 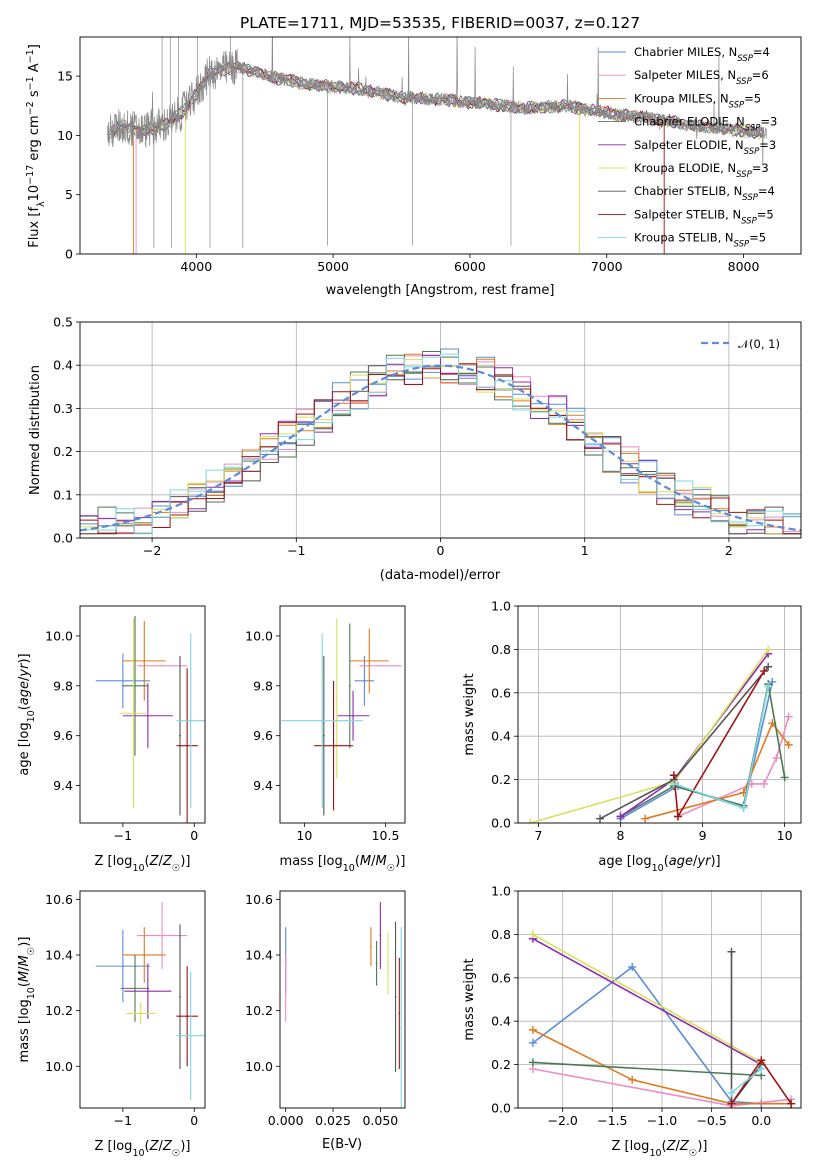 What do you see at coordinates (612, 1120) in the screenshot?
I see `x-tick-label: −1.5` at bounding box center [612, 1120].